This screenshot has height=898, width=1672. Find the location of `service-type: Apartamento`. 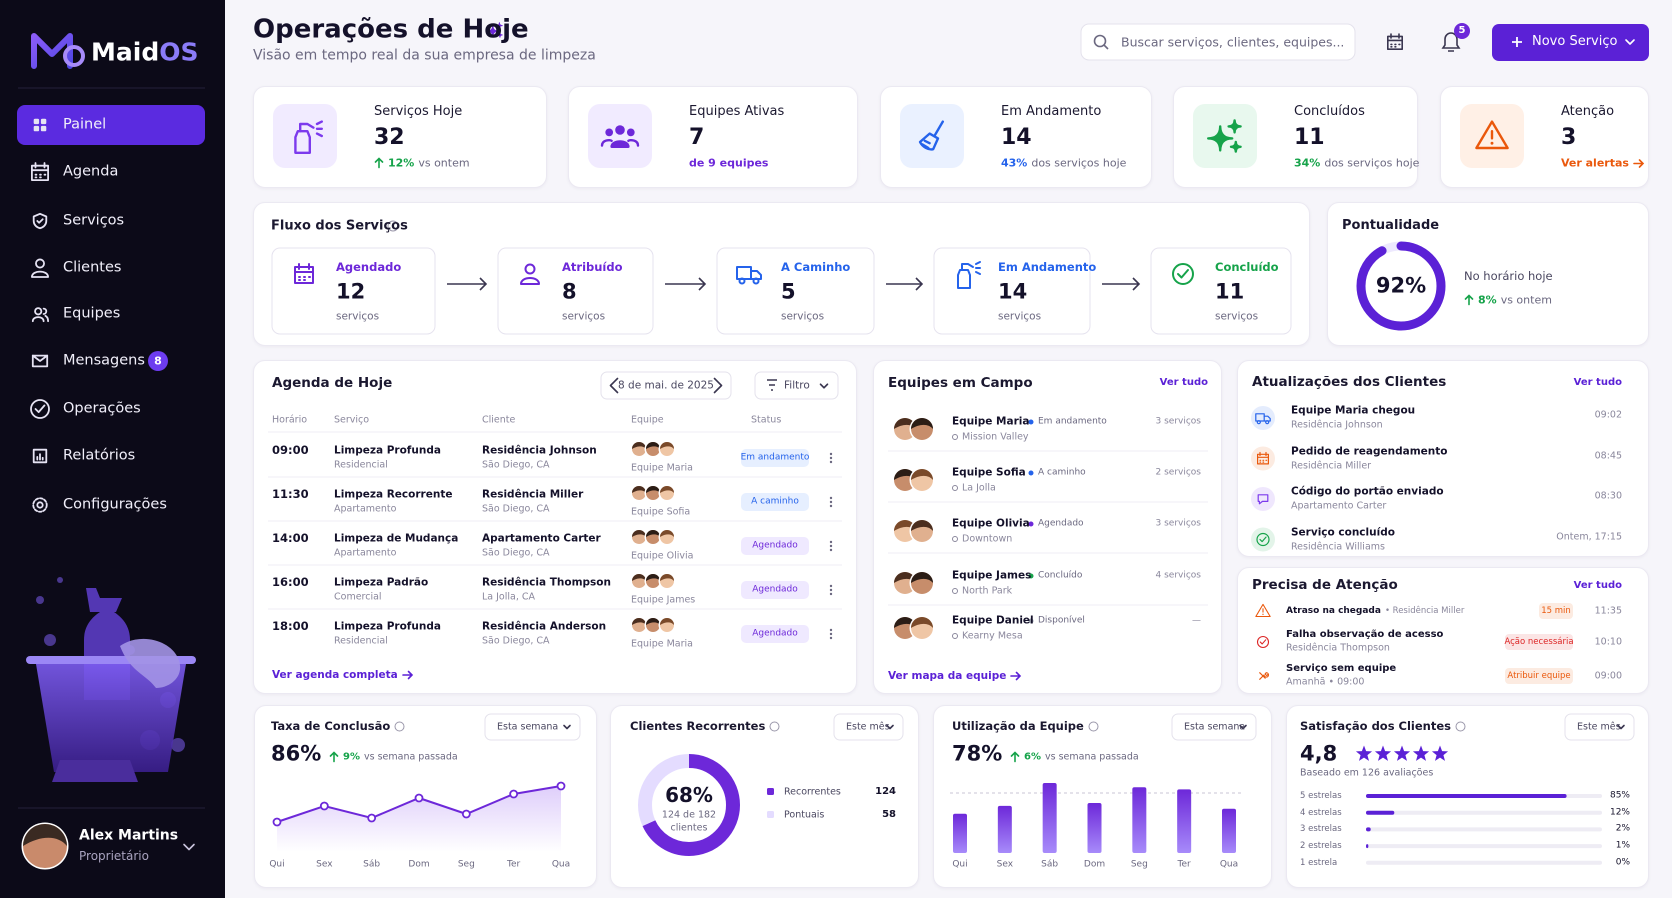

service-type: Apartamento is located at coordinates (365, 553).